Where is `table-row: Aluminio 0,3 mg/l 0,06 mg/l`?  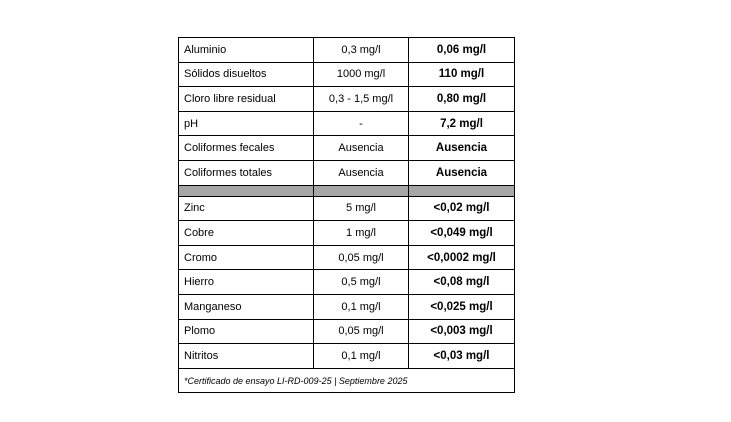
table-row: Aluminio 0,3 mg/l 0,06 mg/l is located at coordinates (346, 50).